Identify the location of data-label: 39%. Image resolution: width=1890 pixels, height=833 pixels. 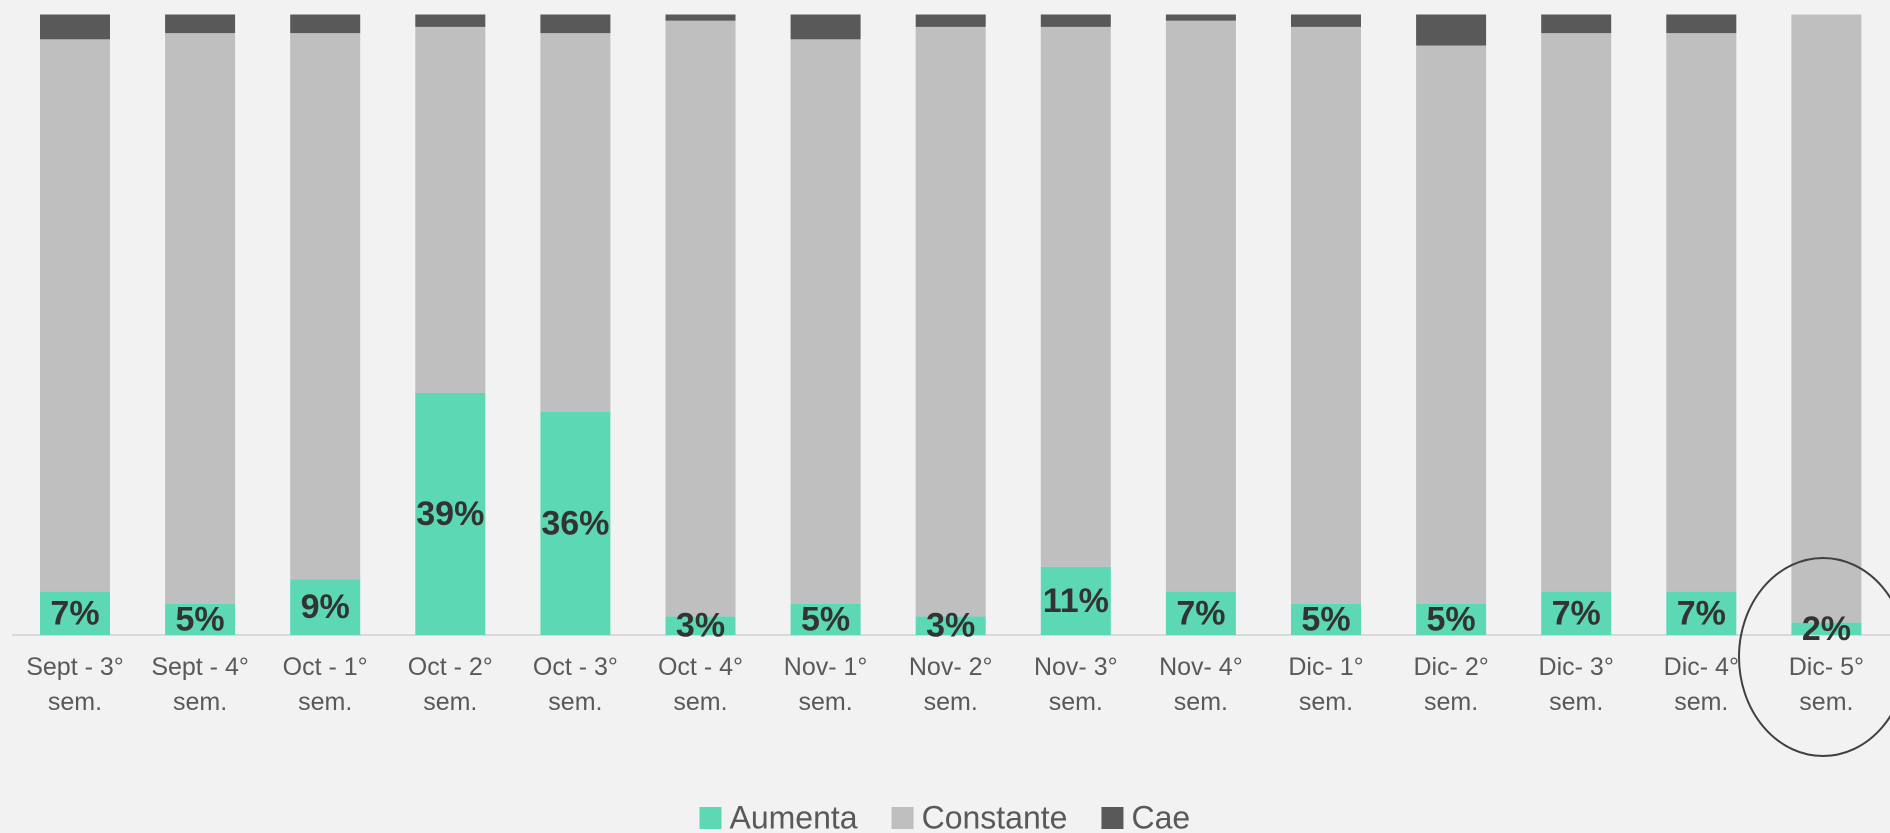
(450, 514).